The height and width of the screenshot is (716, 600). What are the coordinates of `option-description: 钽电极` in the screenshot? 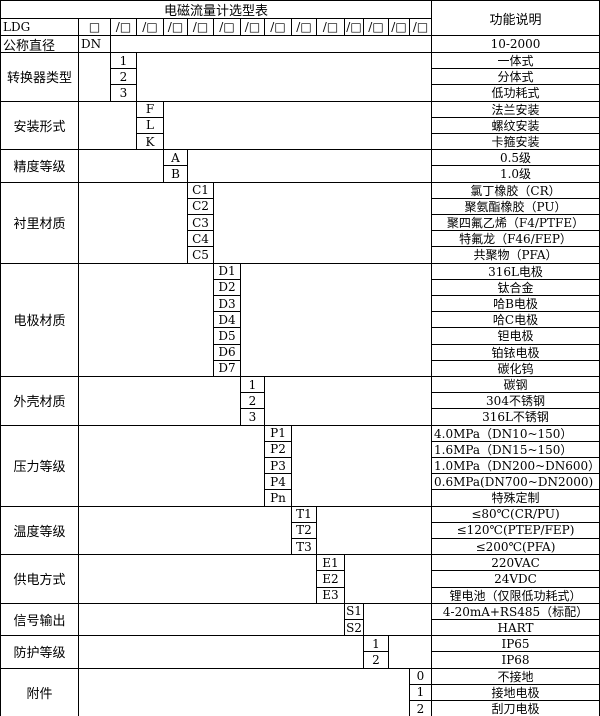 It's located at (515, 336).